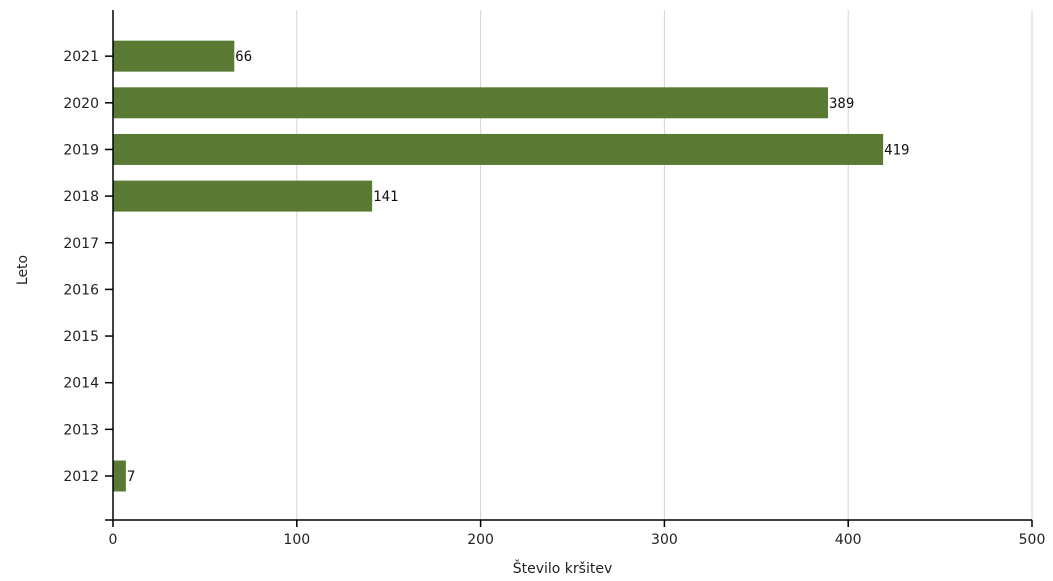 The image size is (1053, 581). I want to click on x-tick-label: 0, so click(113, 540).